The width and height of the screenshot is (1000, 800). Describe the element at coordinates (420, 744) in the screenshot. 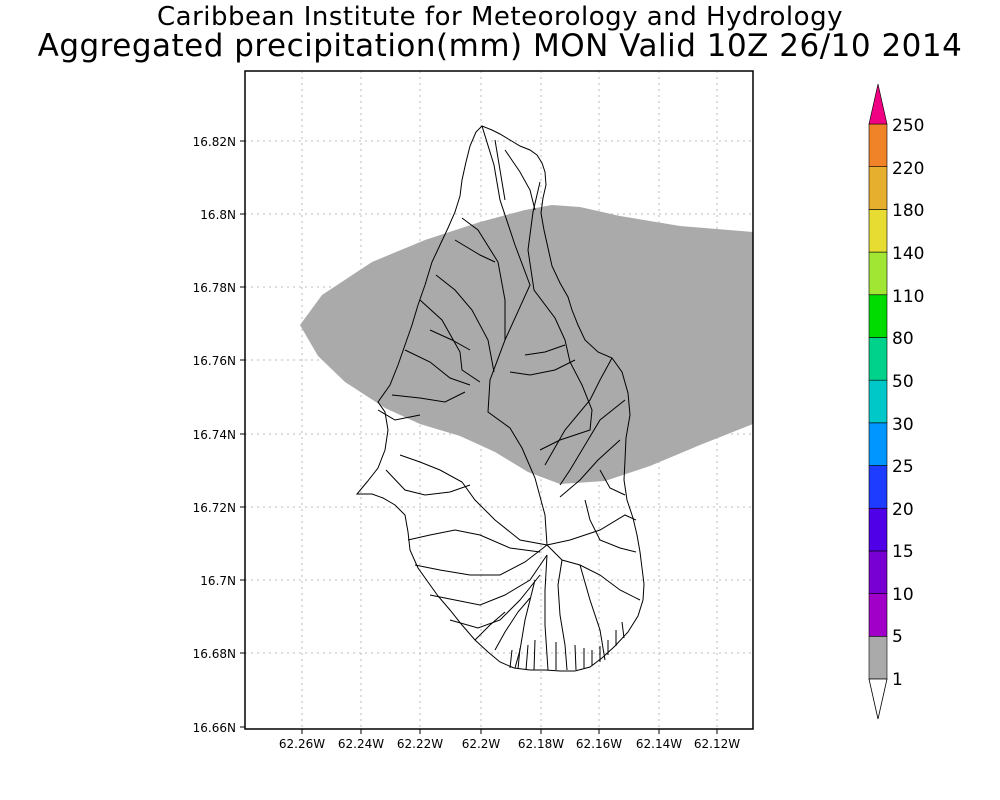

I see `x-tick-label: 62.22W` at that location.